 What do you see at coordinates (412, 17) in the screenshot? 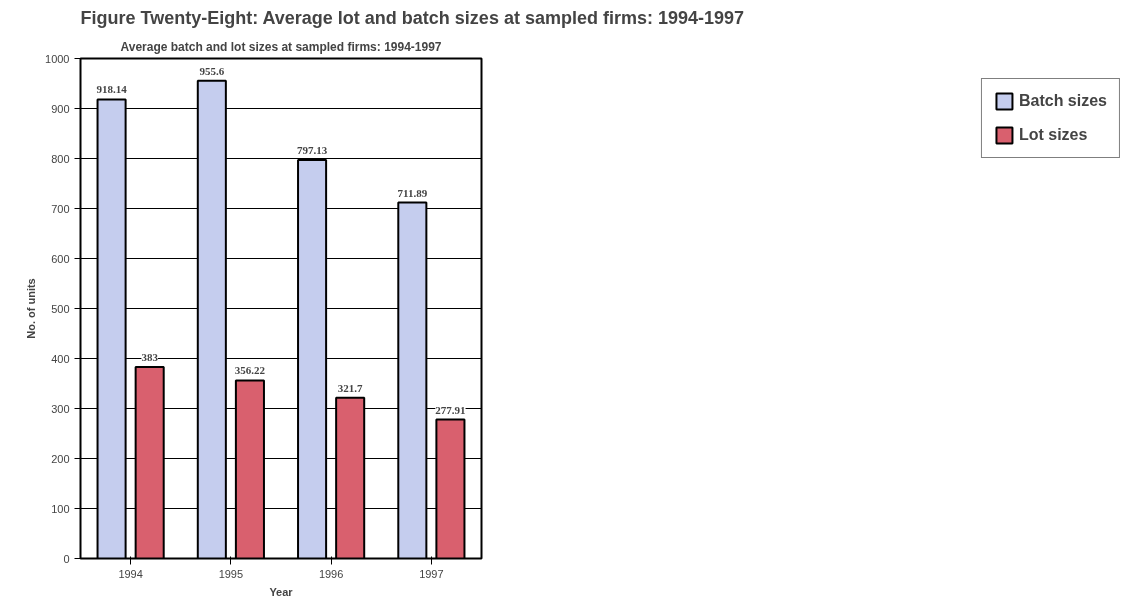
I see `chart-title: Figure Twenty-Eight: Average lot and batch sizes at sampled firms: 1994-1997` at bounding box center [412, 17].